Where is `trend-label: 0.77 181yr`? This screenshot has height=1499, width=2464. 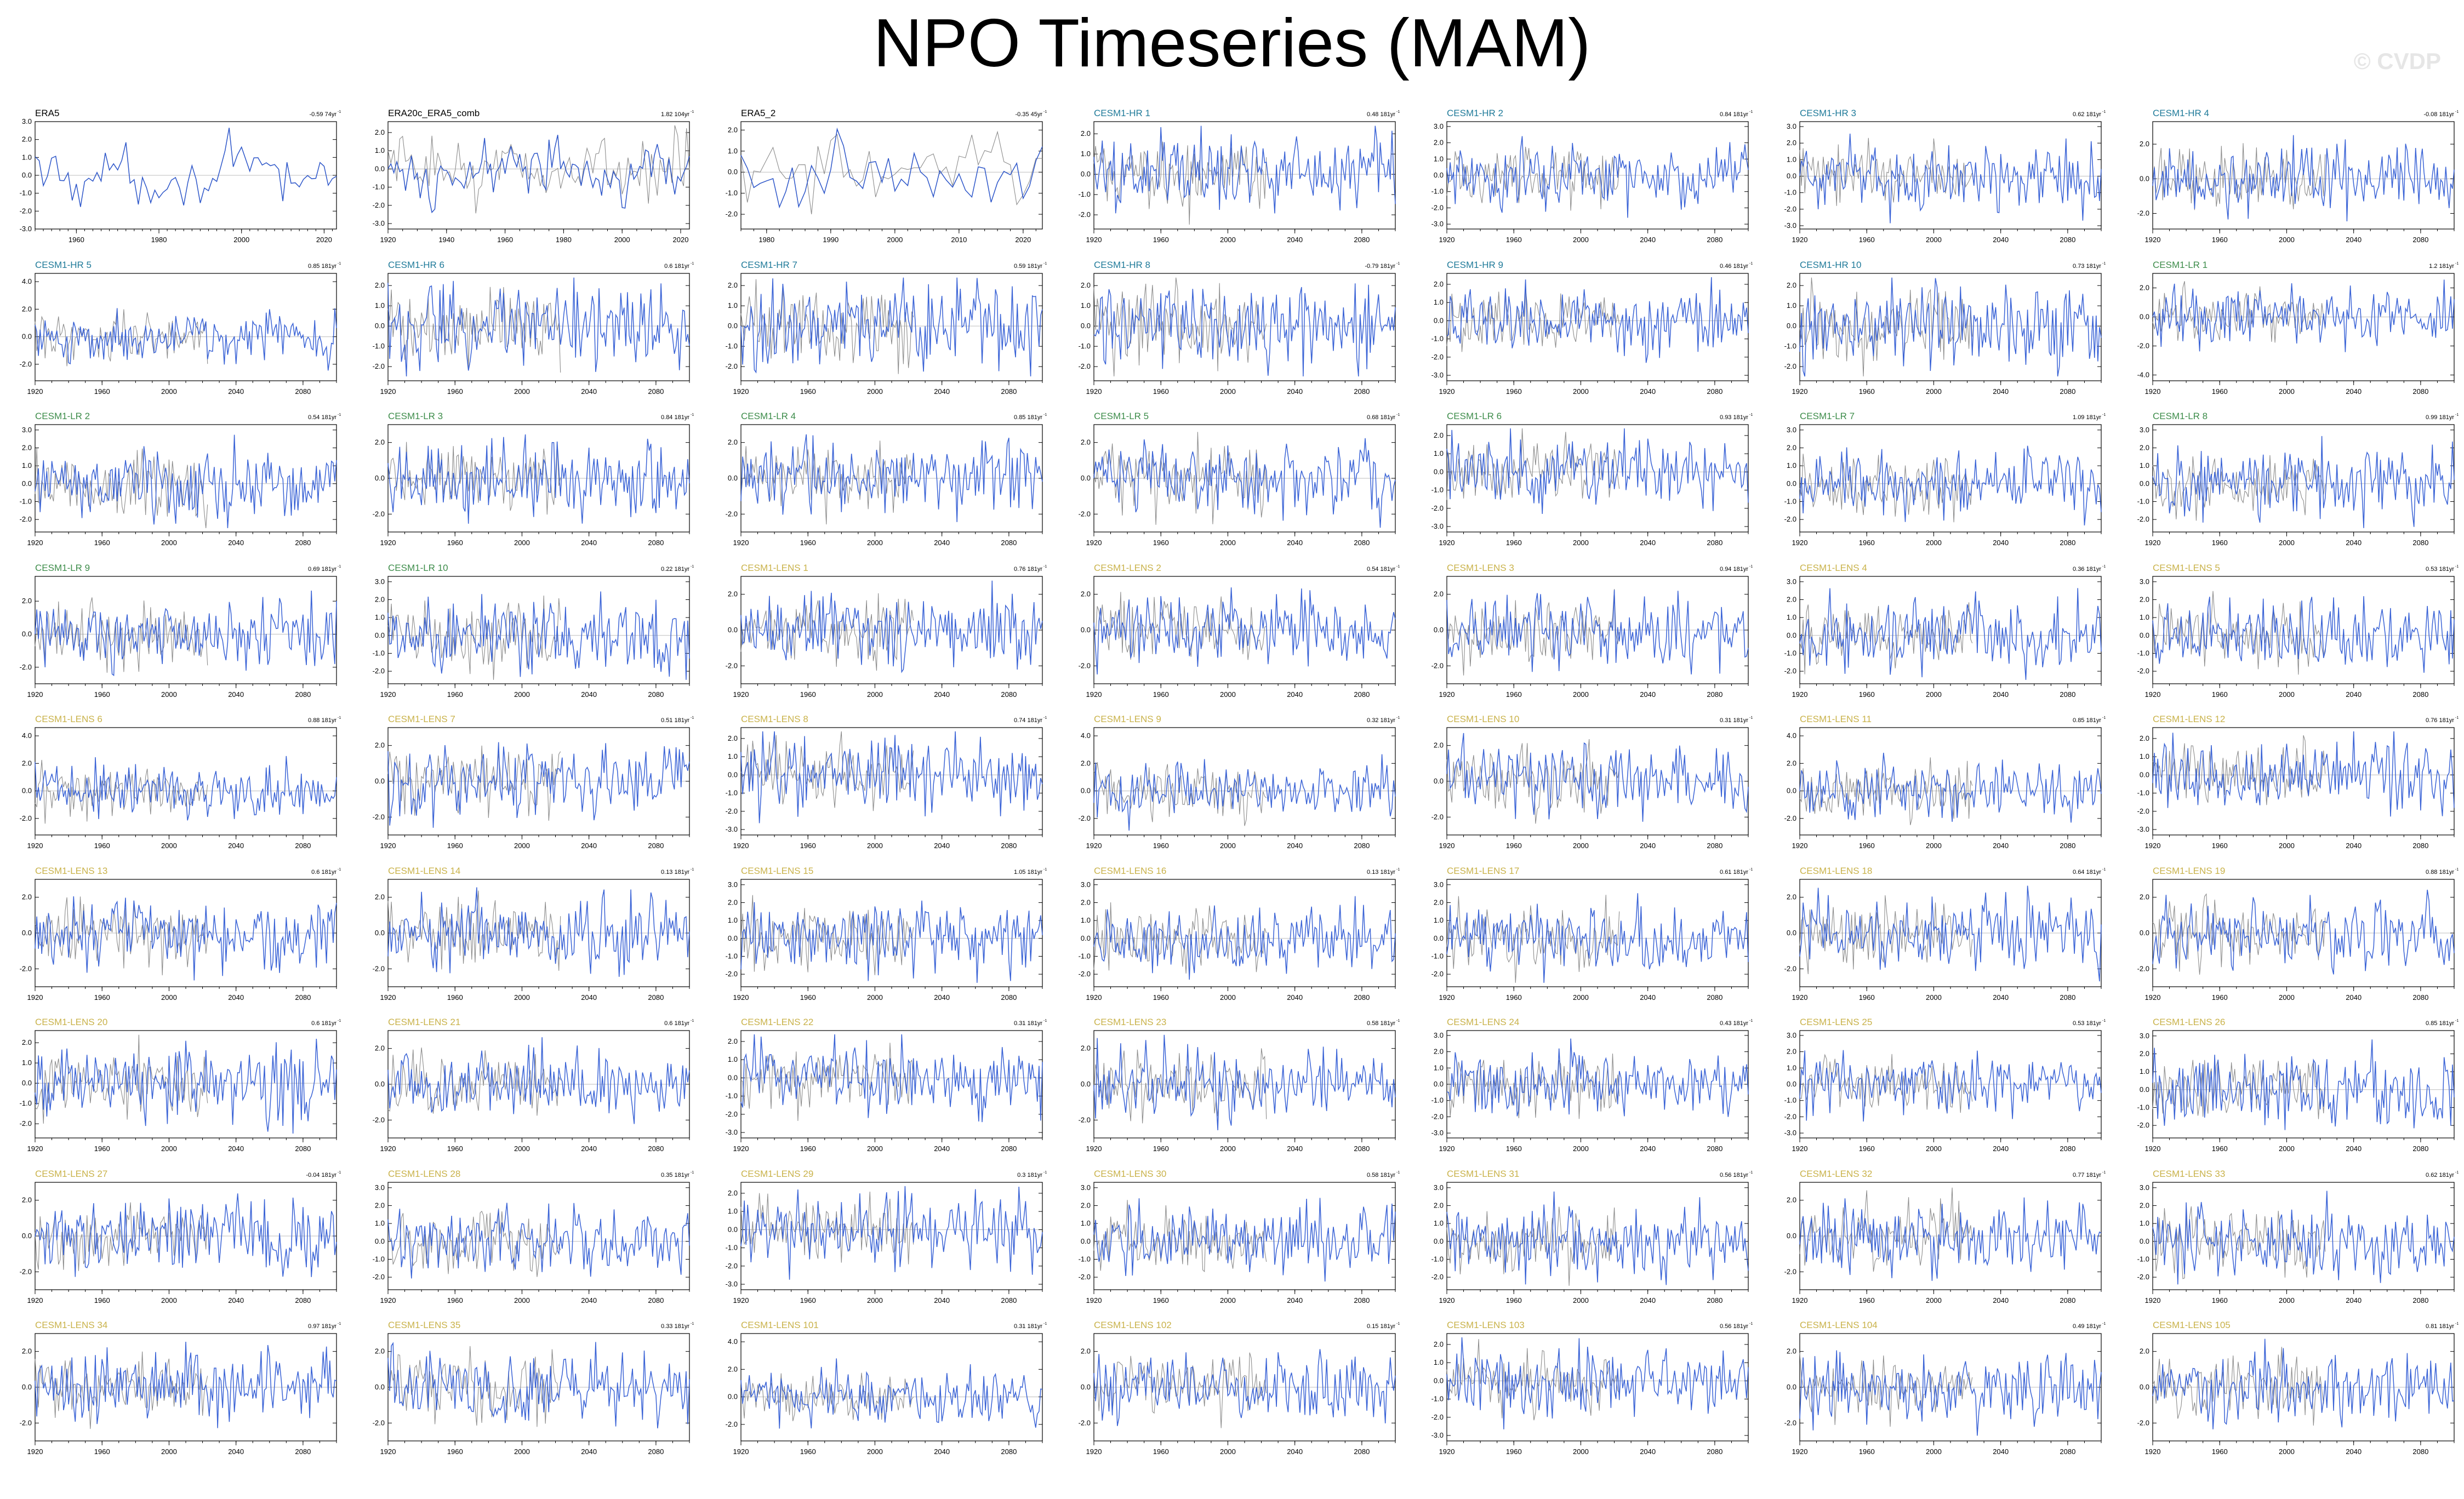
trend-label: 0.77 181yr is located at coordinates (2087, 1175).